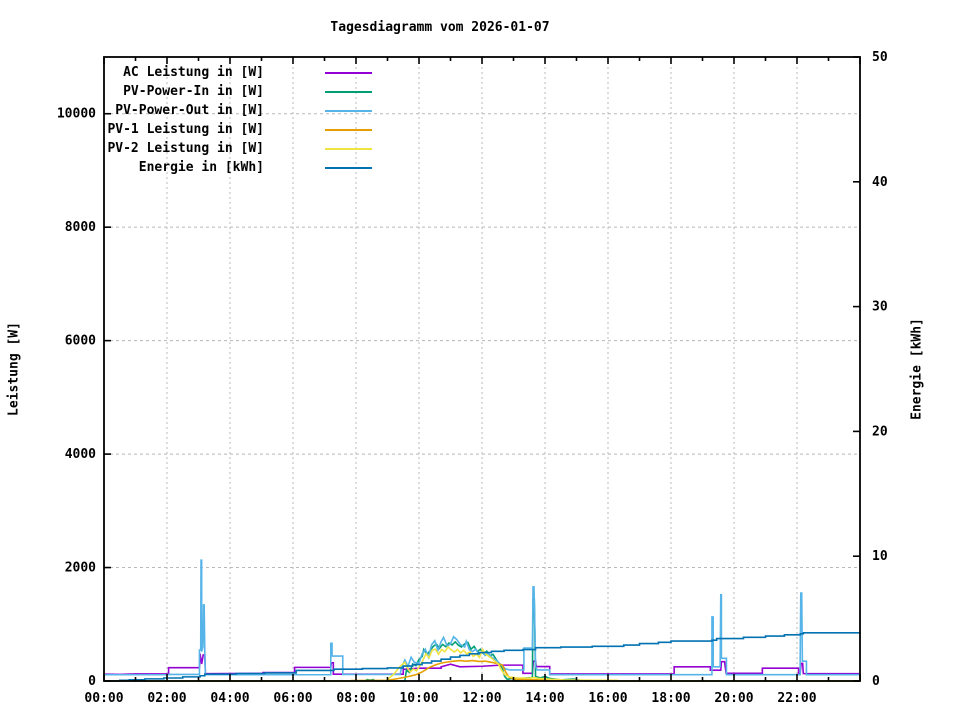 The width and height of the screenshot is (960, 720). I want to click on right-tick-label: 0, so click(876, 681).